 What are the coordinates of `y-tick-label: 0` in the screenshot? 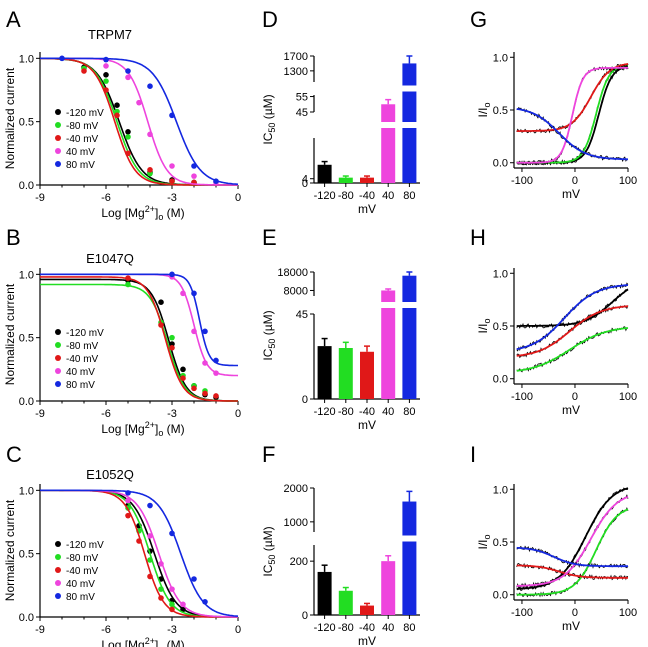 It's located at (305, 616).